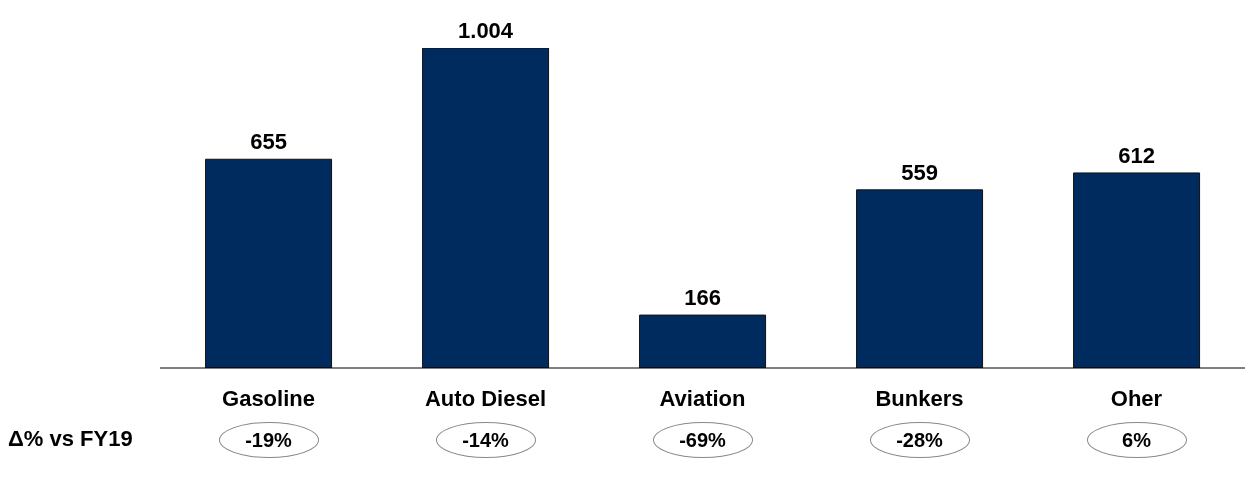 Image resolution: width=1253 pixels, height=479 pixels. What do you see at coordinates (702, 298) in the screenshot?
I see `data-label: 166` at bounding box center [702, 298].